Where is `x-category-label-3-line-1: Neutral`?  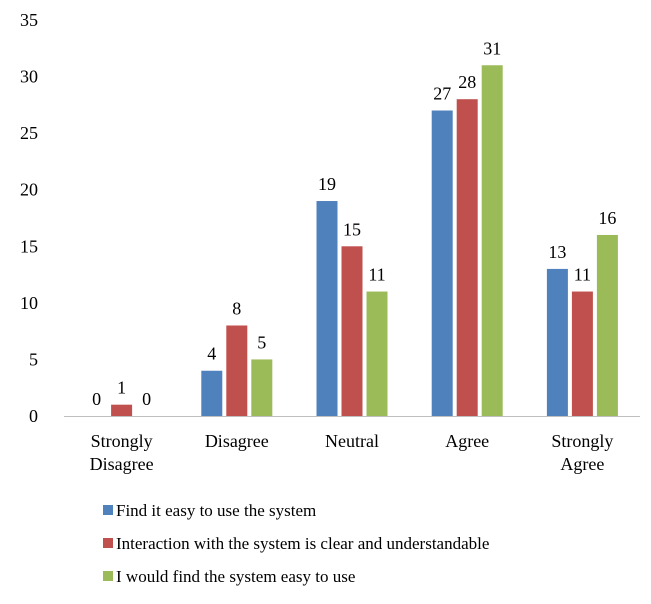
x-category-label-3-line-1: Neutral is located at coordinates (352, 441).